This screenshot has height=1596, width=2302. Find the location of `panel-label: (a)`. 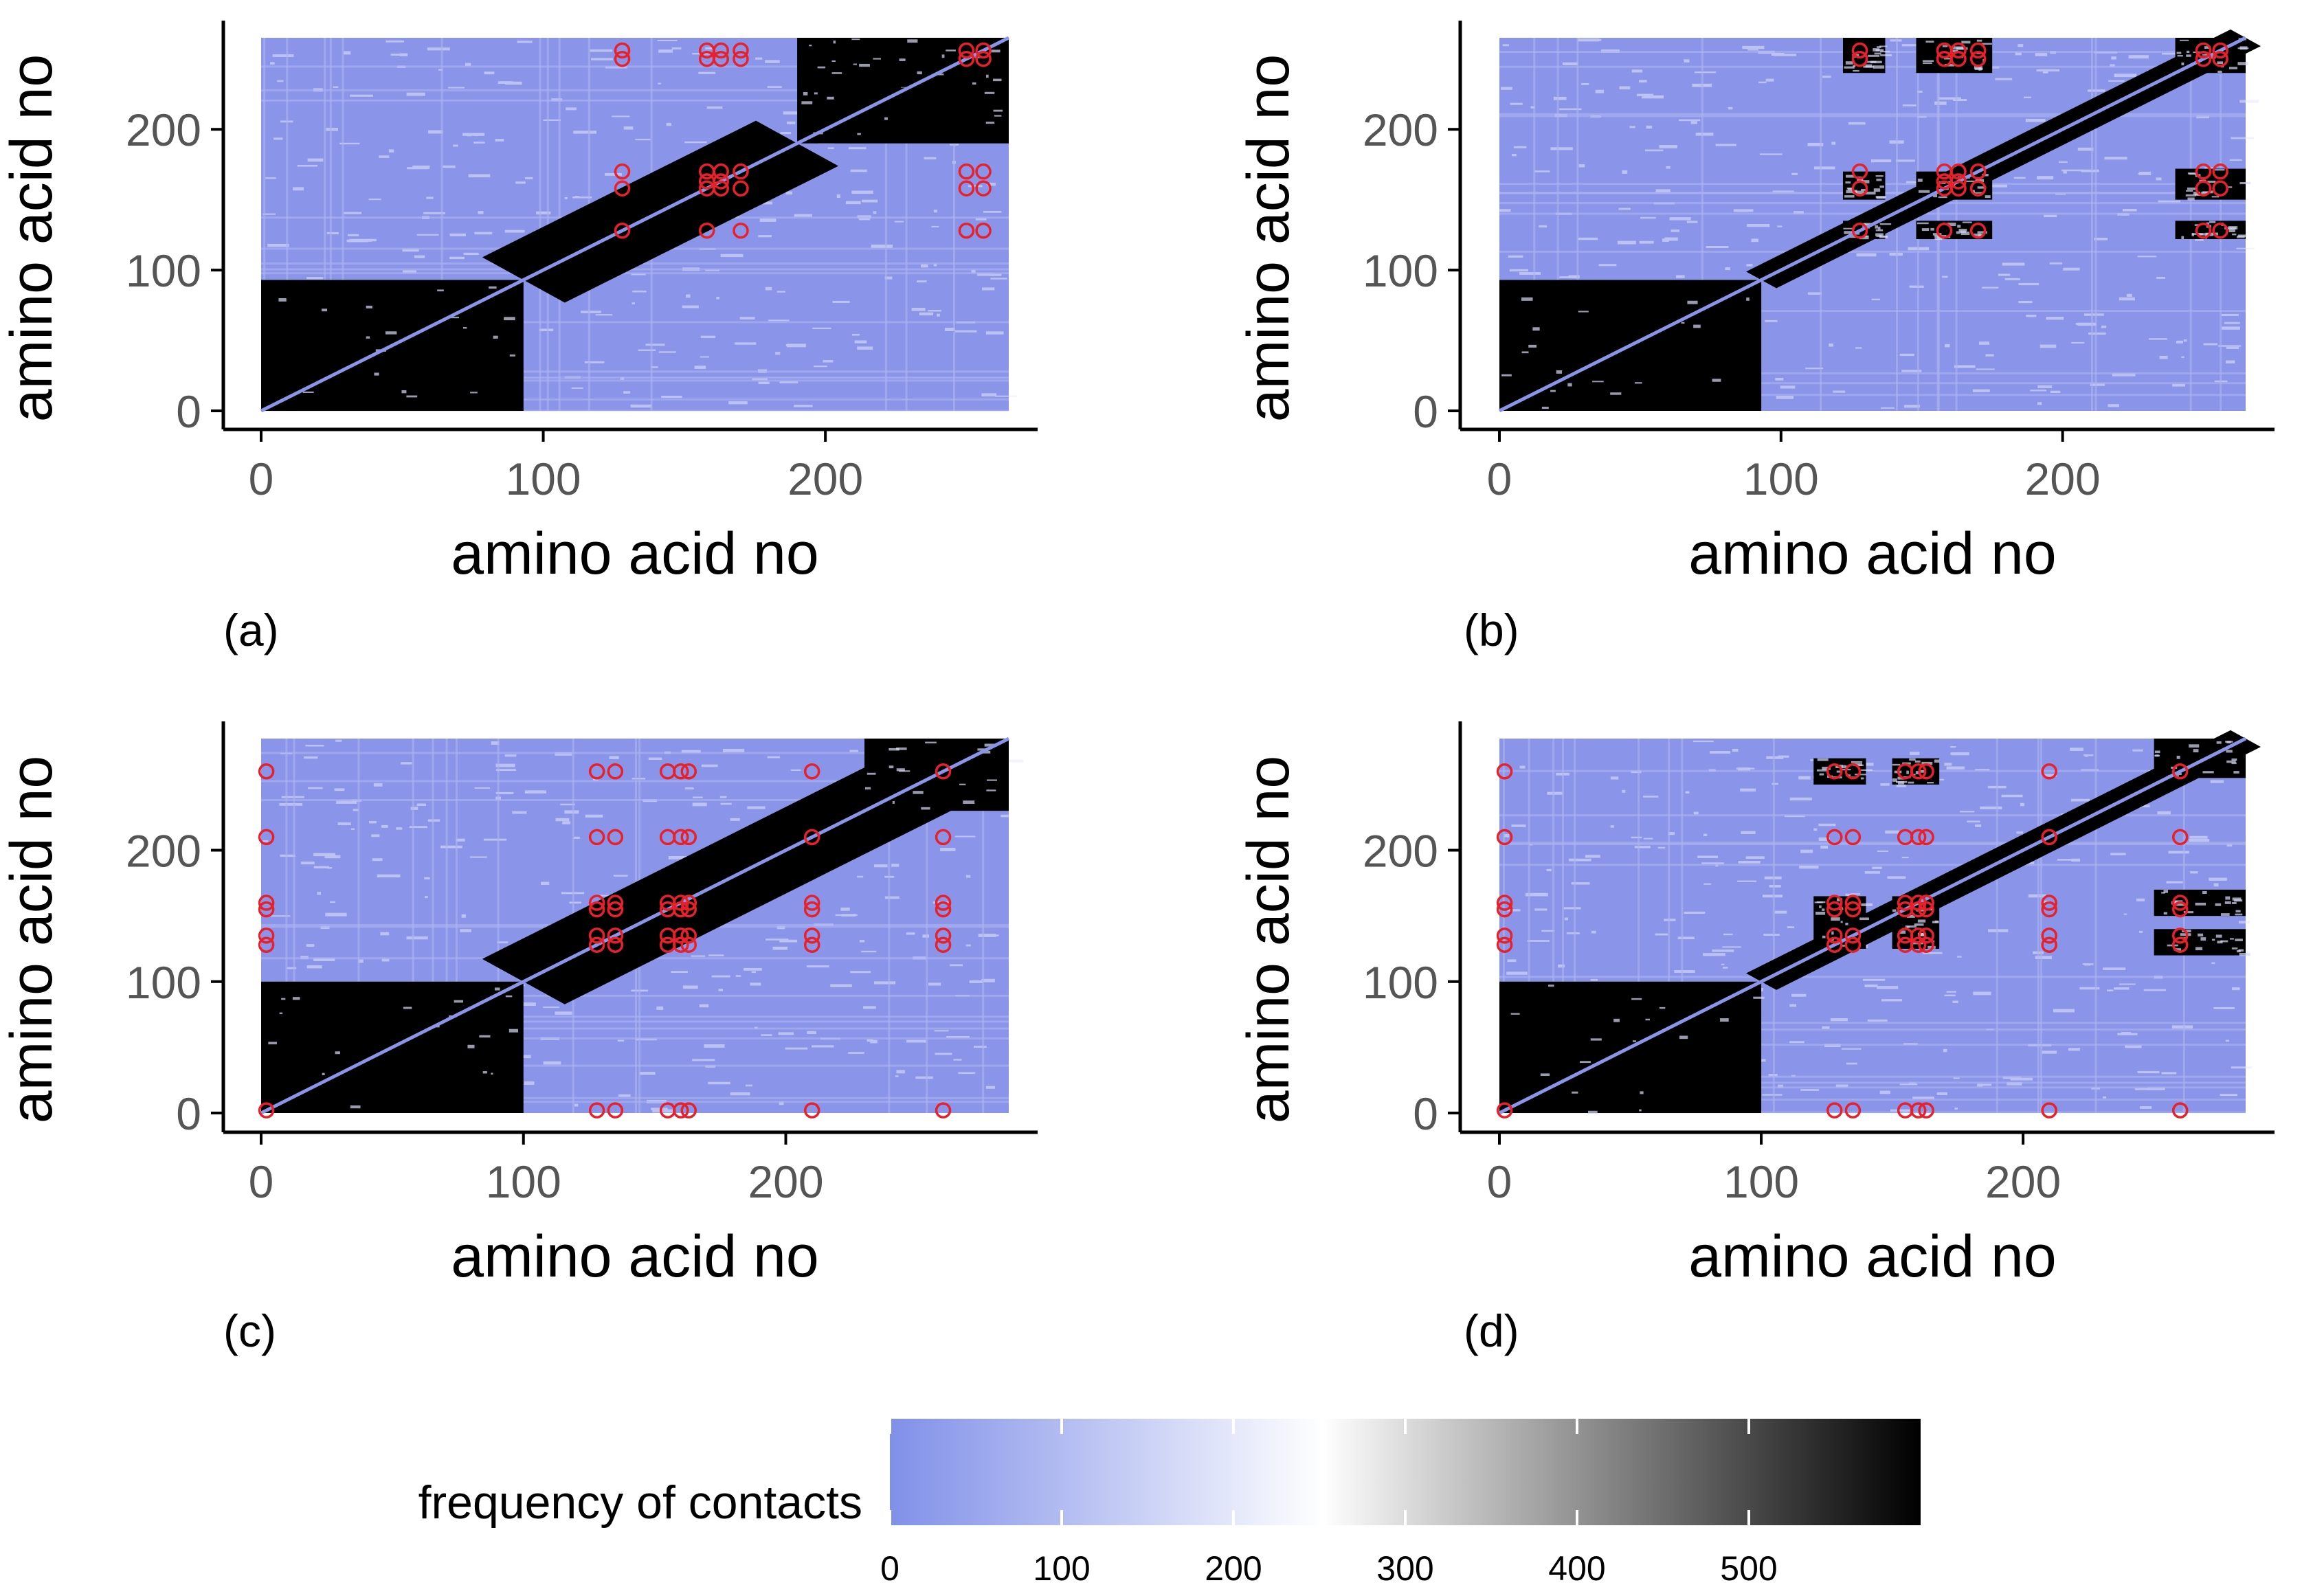

panel-label: (a) is located at coordinates (251, 630).